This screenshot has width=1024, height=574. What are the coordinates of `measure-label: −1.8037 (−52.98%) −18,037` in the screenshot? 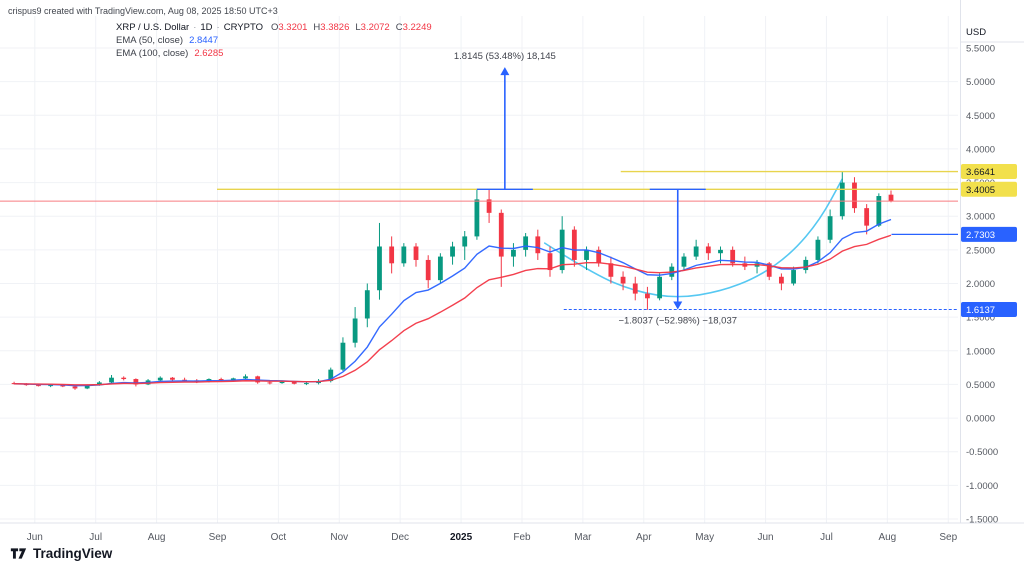 It's located at (677, 320).